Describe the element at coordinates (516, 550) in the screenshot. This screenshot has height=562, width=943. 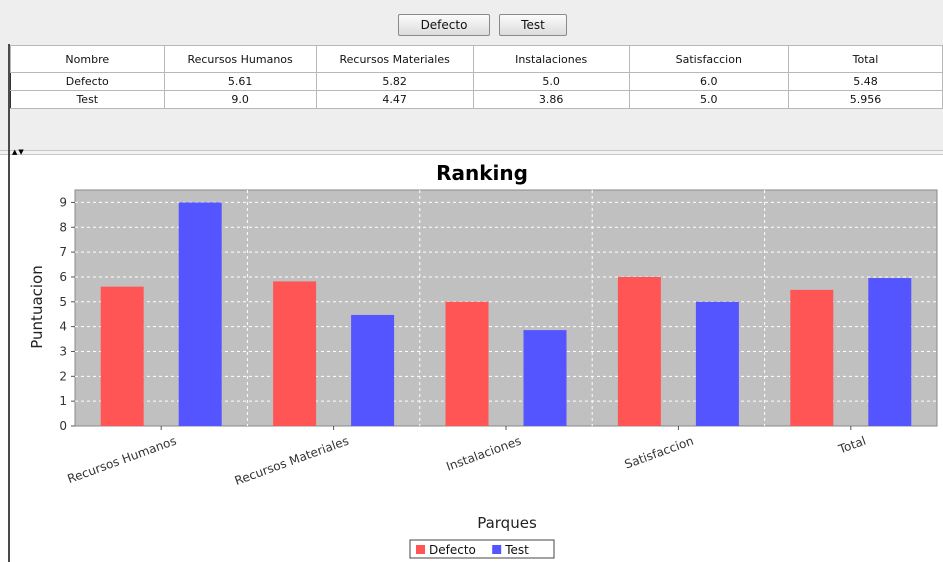
I see `legend-label: Test` at that location.